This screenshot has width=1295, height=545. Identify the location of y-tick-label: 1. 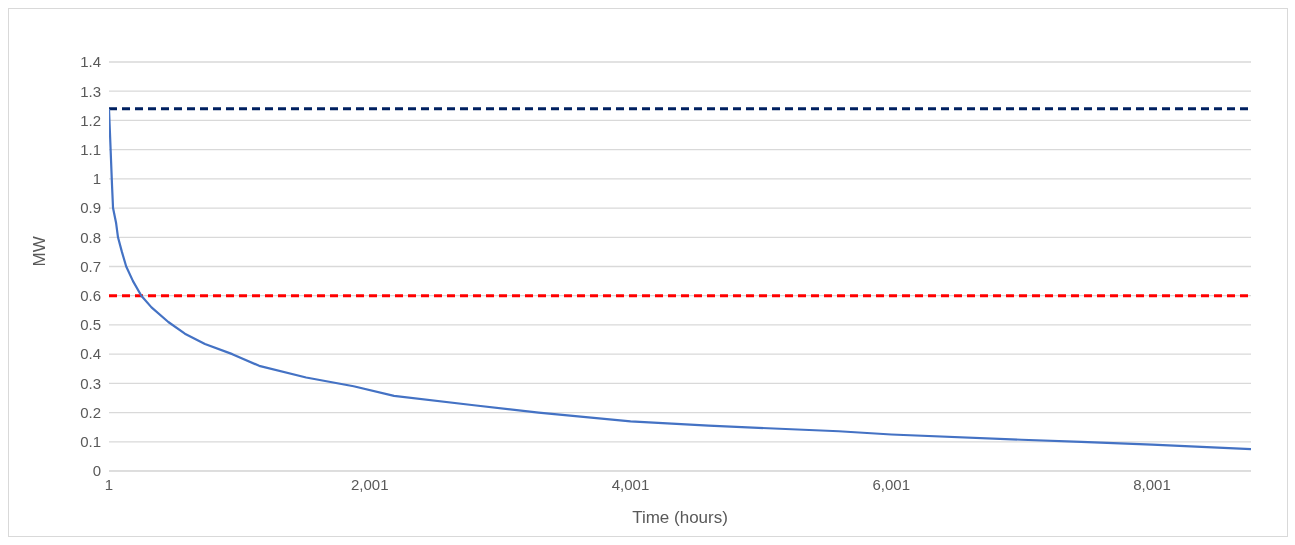
(96, 179).